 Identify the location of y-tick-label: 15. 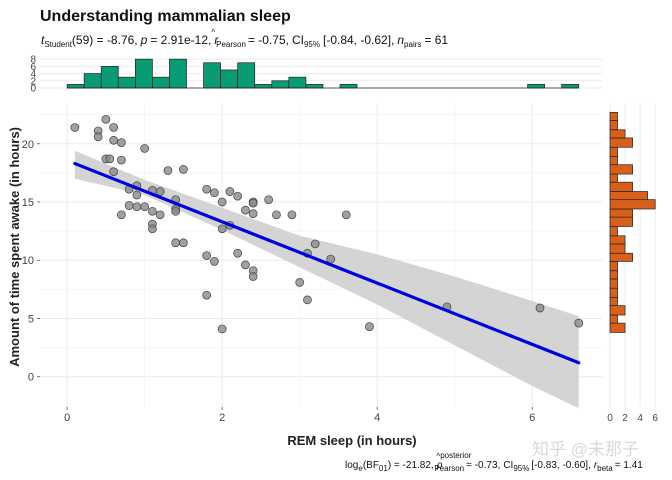
(28, 203).